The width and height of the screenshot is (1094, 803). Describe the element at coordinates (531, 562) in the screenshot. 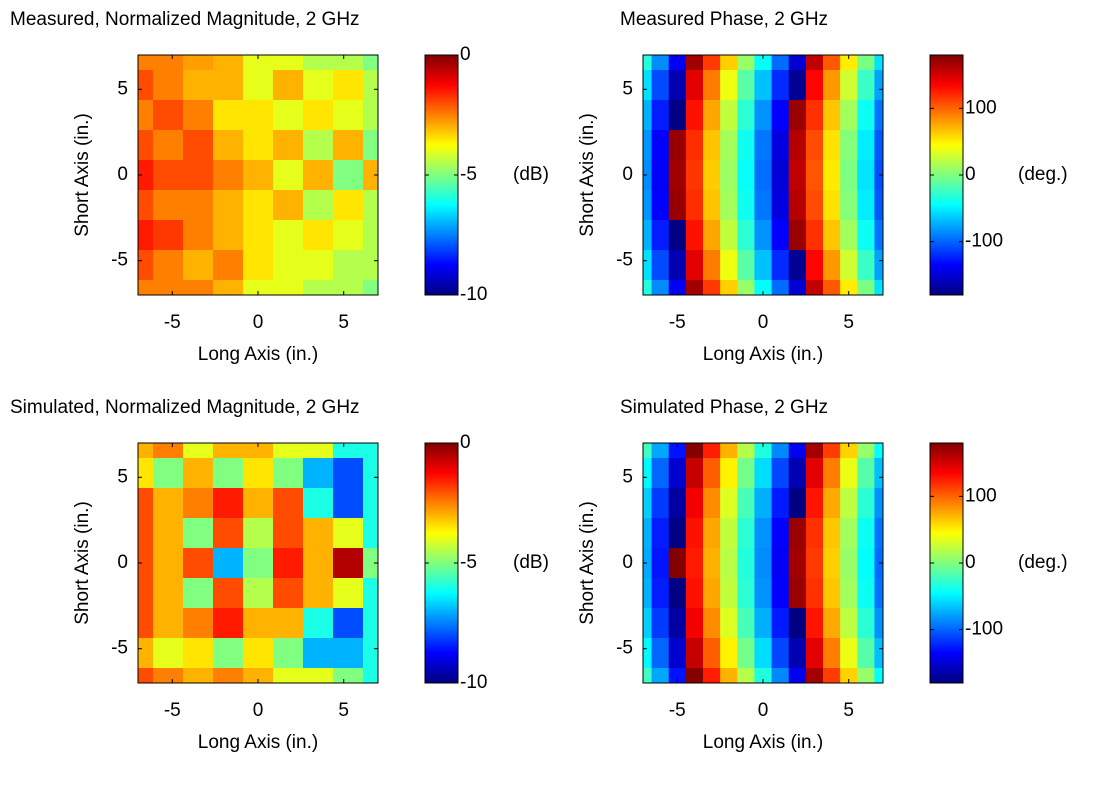

I see `colorbar-label: (dB)` at that location.